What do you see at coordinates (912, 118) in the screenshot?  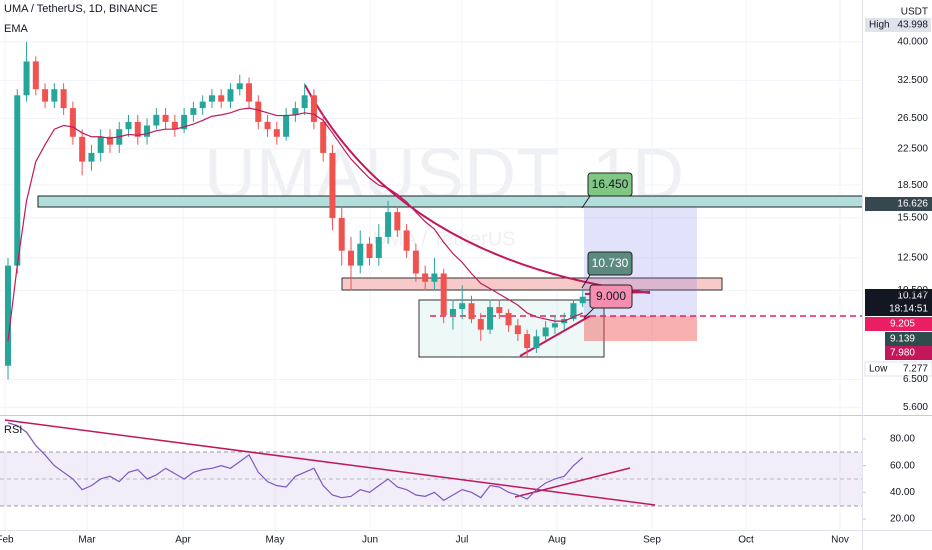 I see `y-tick-label: 26.500` at bounding box center [912, 118].